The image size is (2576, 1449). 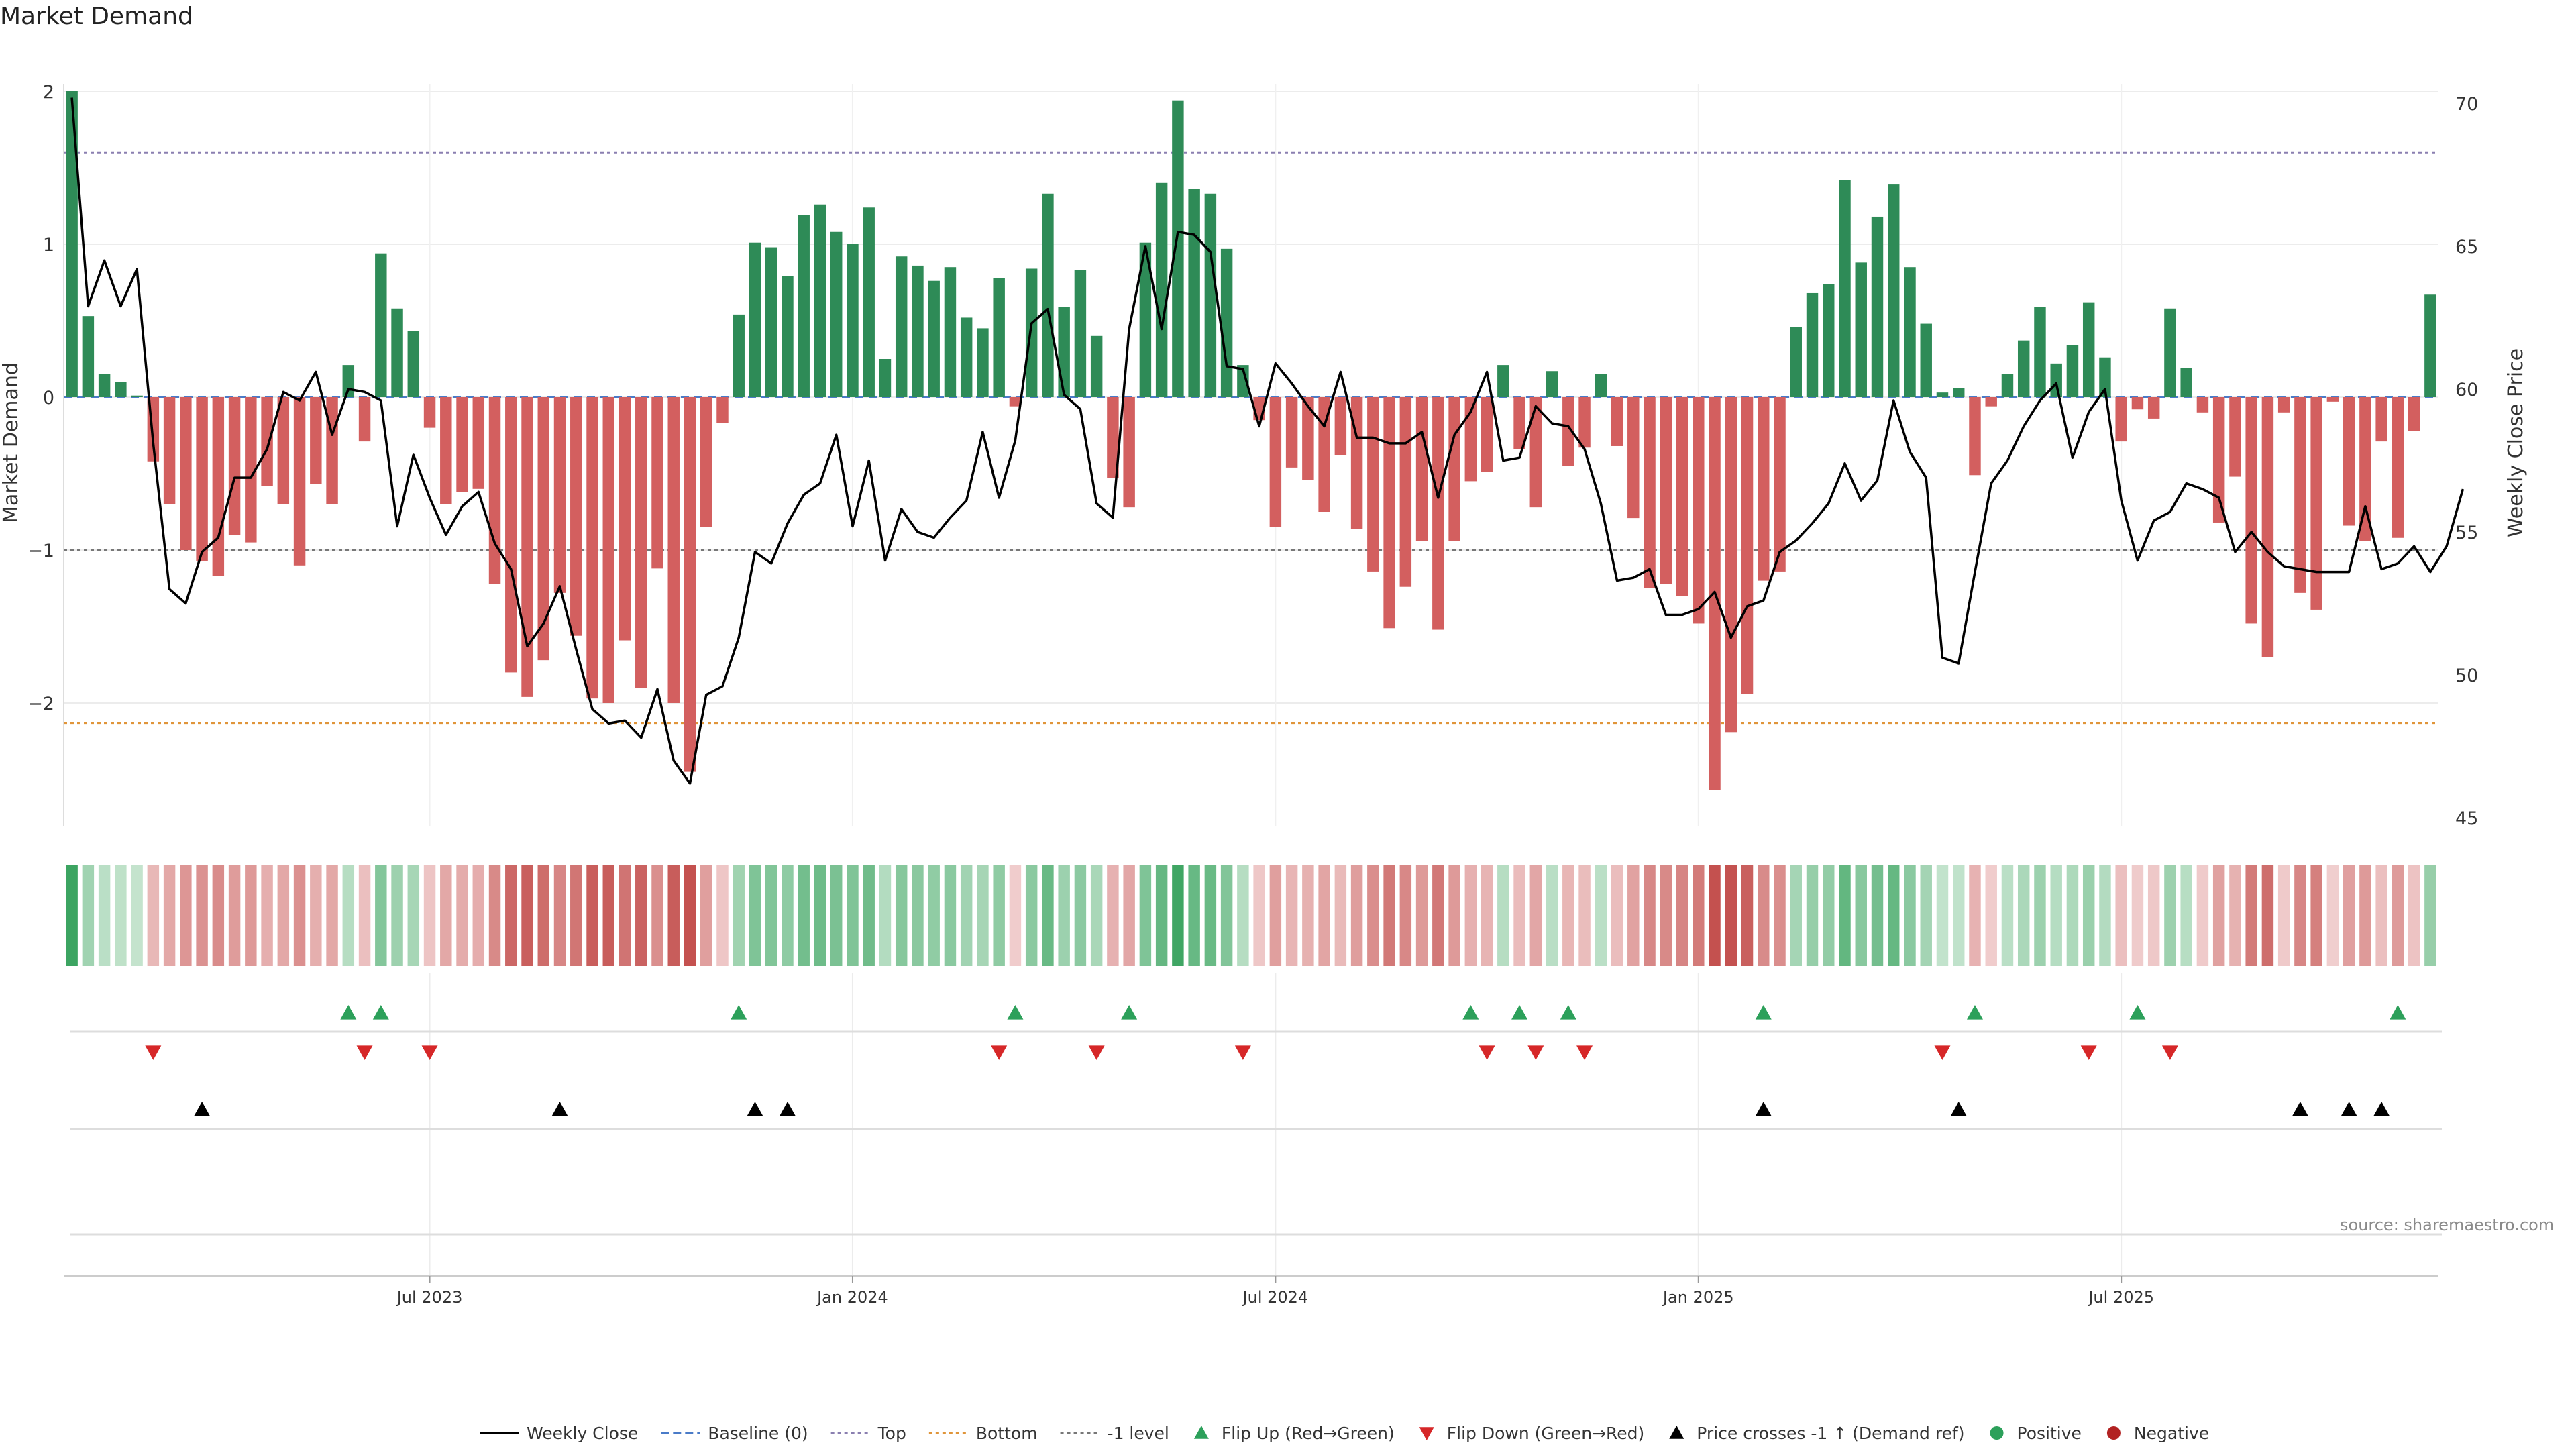 I want to click on y-axis-label: Market Demand, so click(x=11, y=442).